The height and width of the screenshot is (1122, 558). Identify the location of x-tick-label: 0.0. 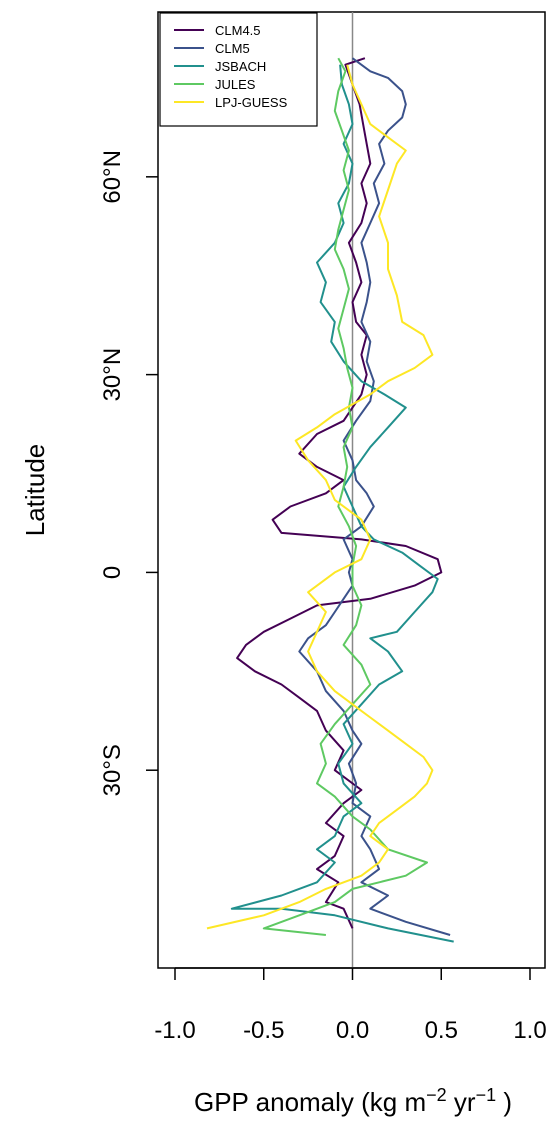
(352, 1030).